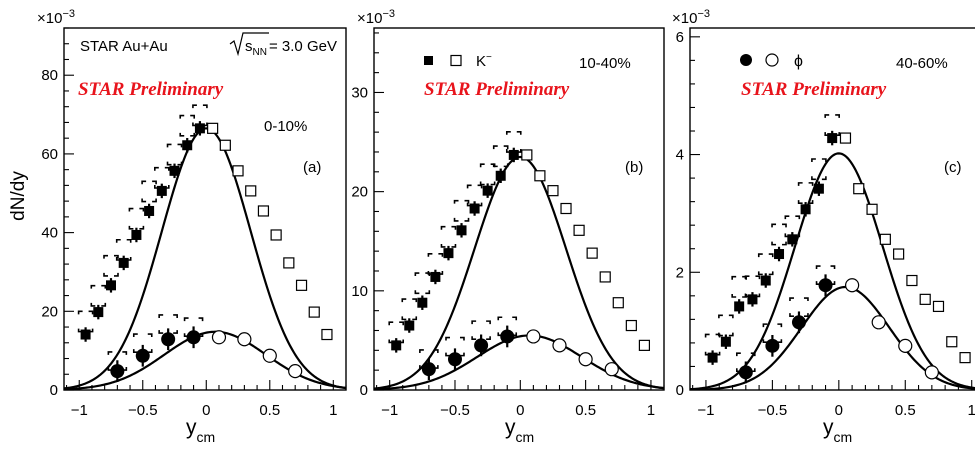 The width and height of the screenshot is (975, 450). What do you see at coordinates (680, 37) in the screenshot?
I see `y-tick-label: 6` at bounding box center [680, 37].